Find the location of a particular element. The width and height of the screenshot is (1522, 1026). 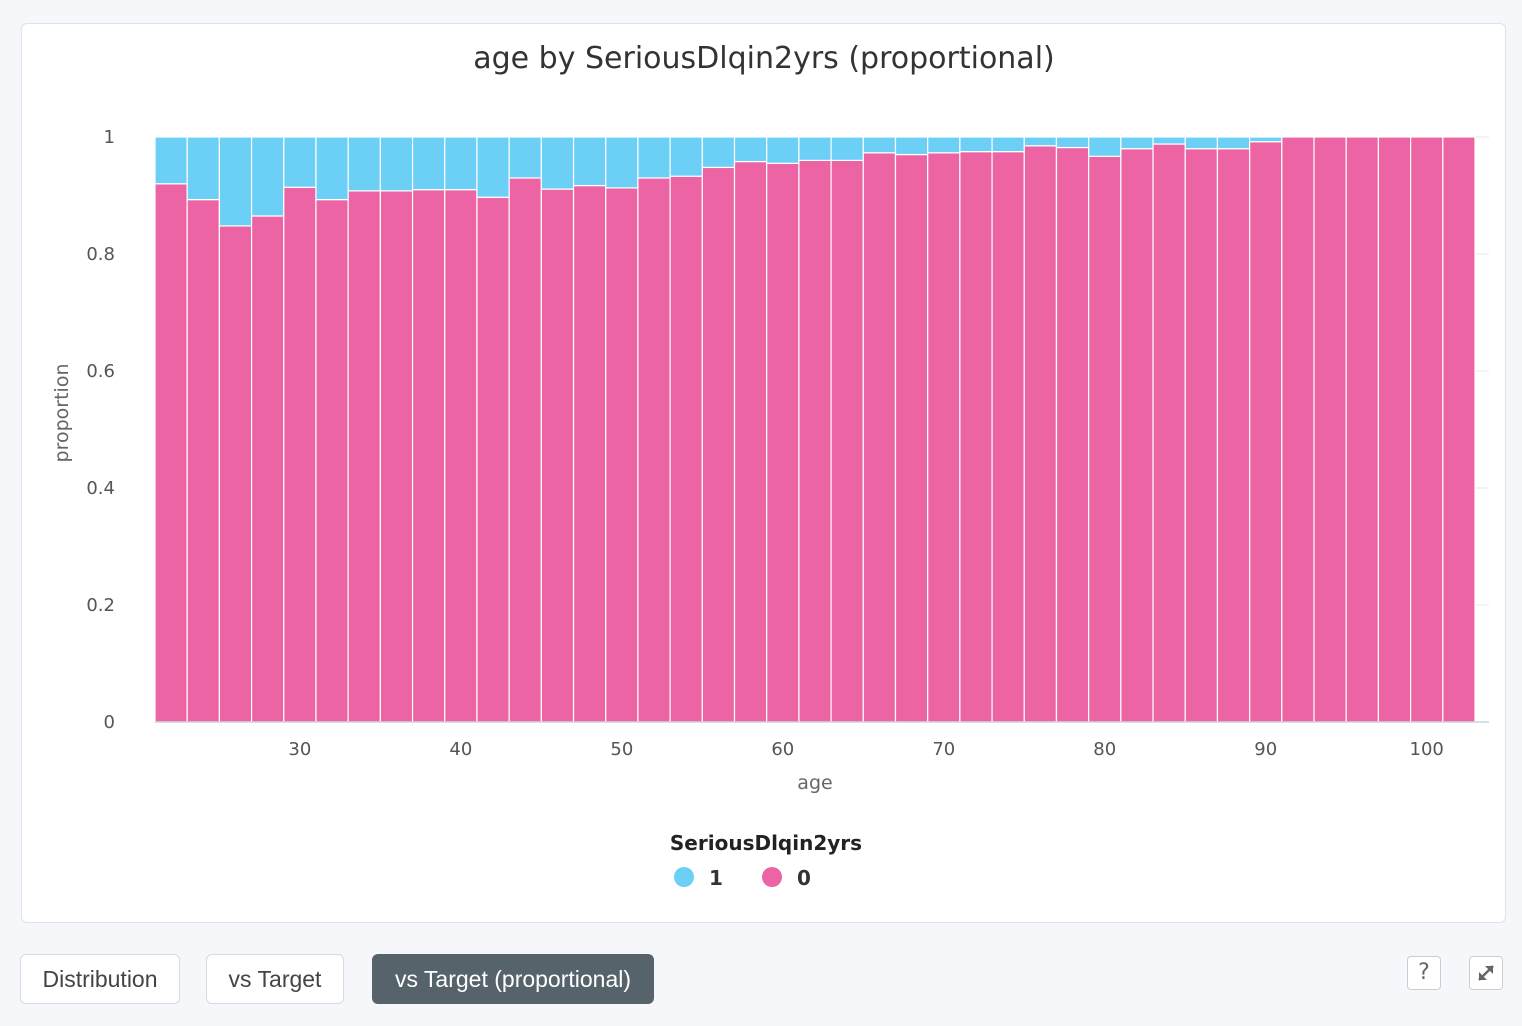

expand-icon is located at coordinates (1486, 973).